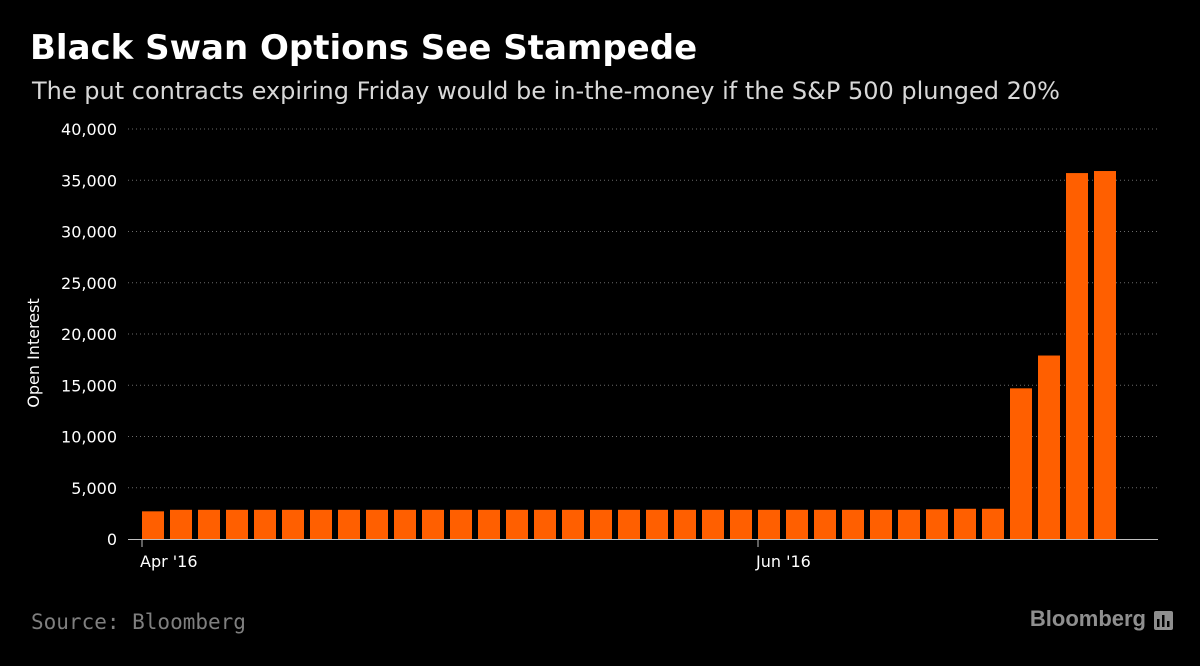 This screenshot has height=666, width=1200. What do you see at coordinates (33, 352) in the screenshot?
I see `y-axis-title: Open Interest` at bounding box center [33, 352].